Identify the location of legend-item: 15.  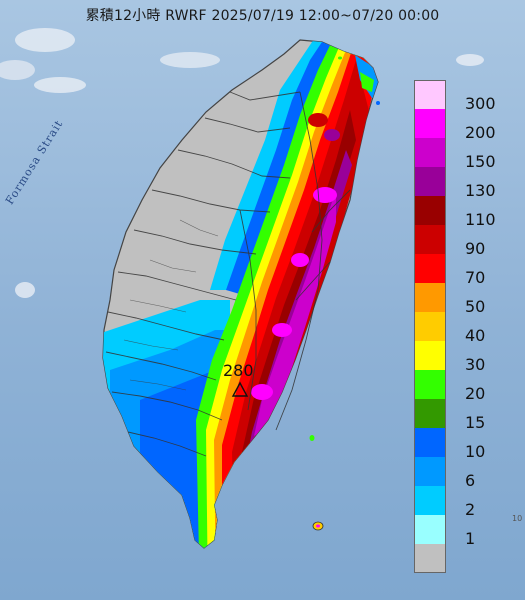
(467, 415).